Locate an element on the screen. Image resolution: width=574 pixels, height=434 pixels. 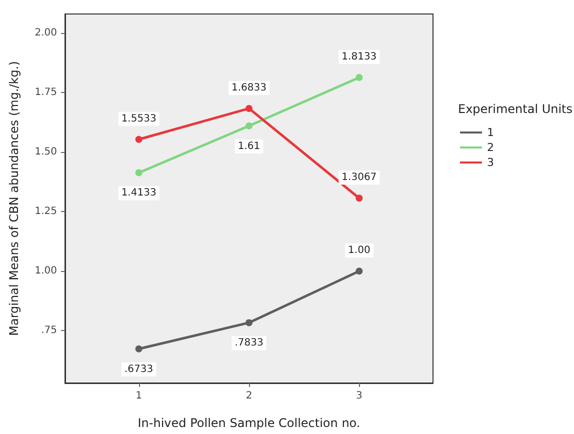
x-tick-label: 1 is located at coordinates (139, 396).